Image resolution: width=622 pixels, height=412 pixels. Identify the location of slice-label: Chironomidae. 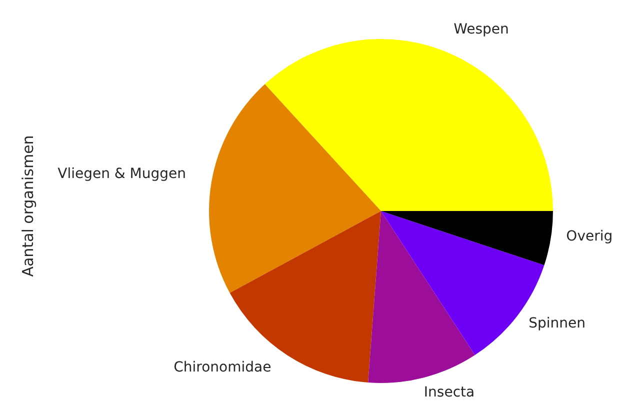
(223, 368).